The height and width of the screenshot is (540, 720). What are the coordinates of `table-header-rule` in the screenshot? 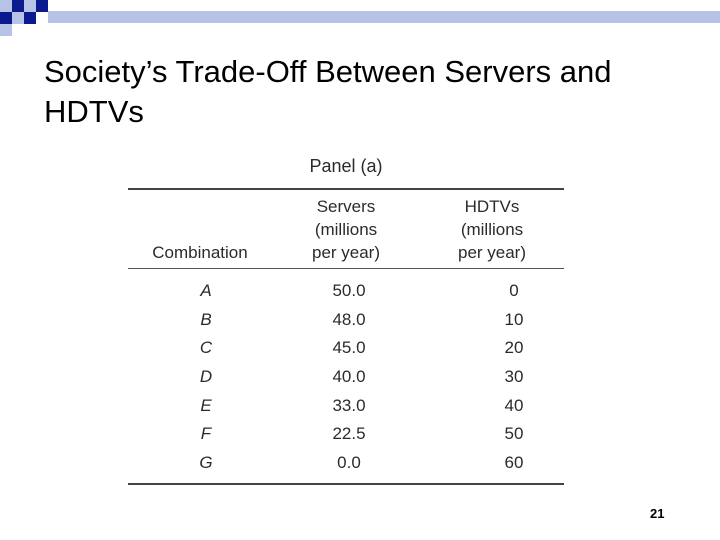 It's located at (346, 268).